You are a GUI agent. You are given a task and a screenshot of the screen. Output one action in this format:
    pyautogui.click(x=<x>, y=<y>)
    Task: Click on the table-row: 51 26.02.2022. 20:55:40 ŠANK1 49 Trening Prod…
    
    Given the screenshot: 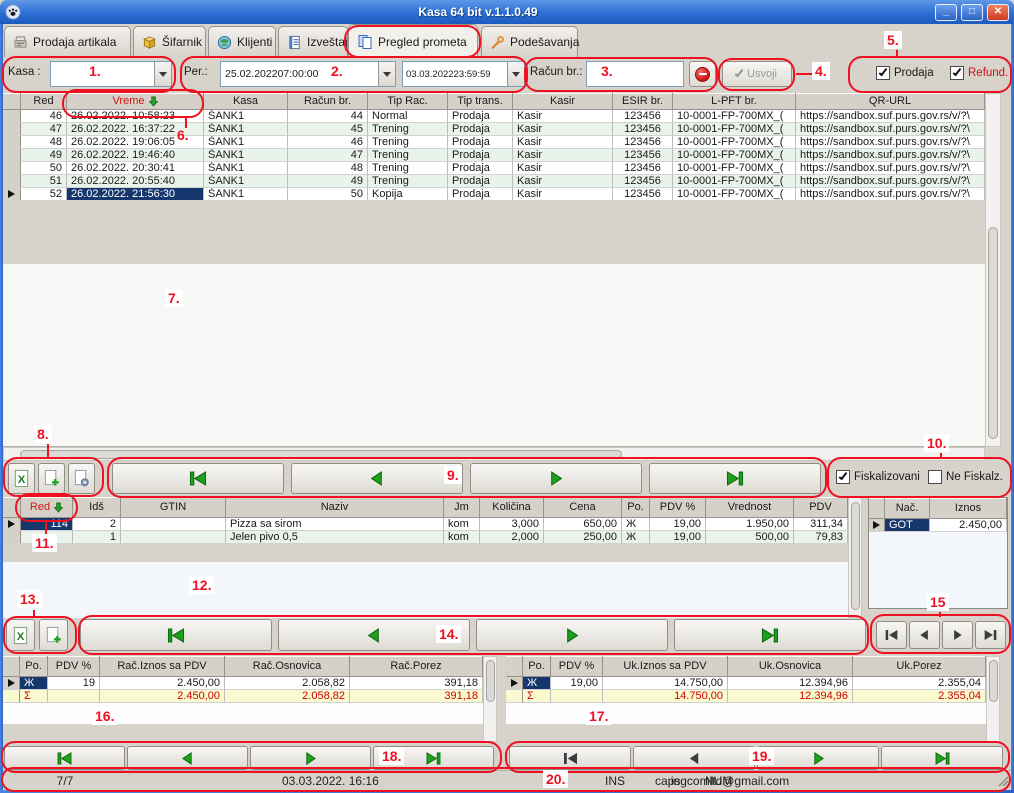 What is the action you would take?
    pyautogui.click(x=494, y=181)
    